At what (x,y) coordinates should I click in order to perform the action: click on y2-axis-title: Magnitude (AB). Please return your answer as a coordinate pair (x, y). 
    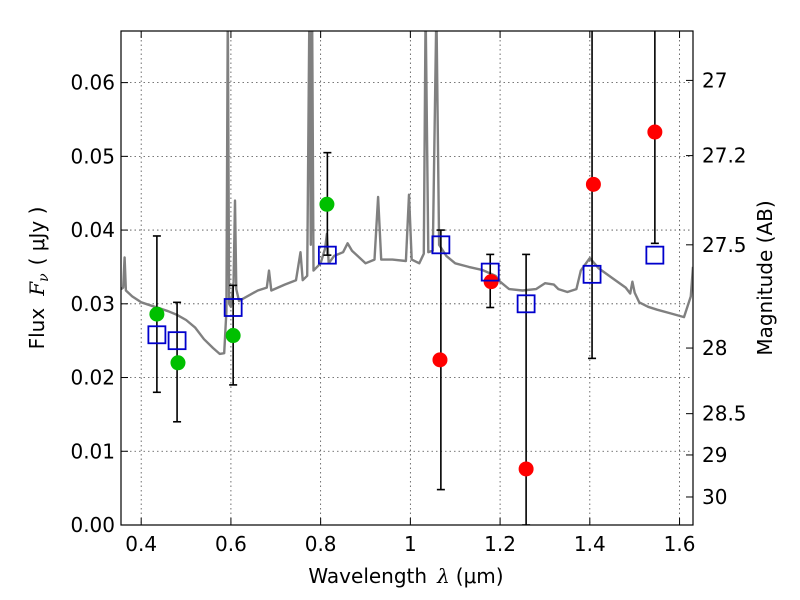
    Looking at the image, I should click on (765, 277).